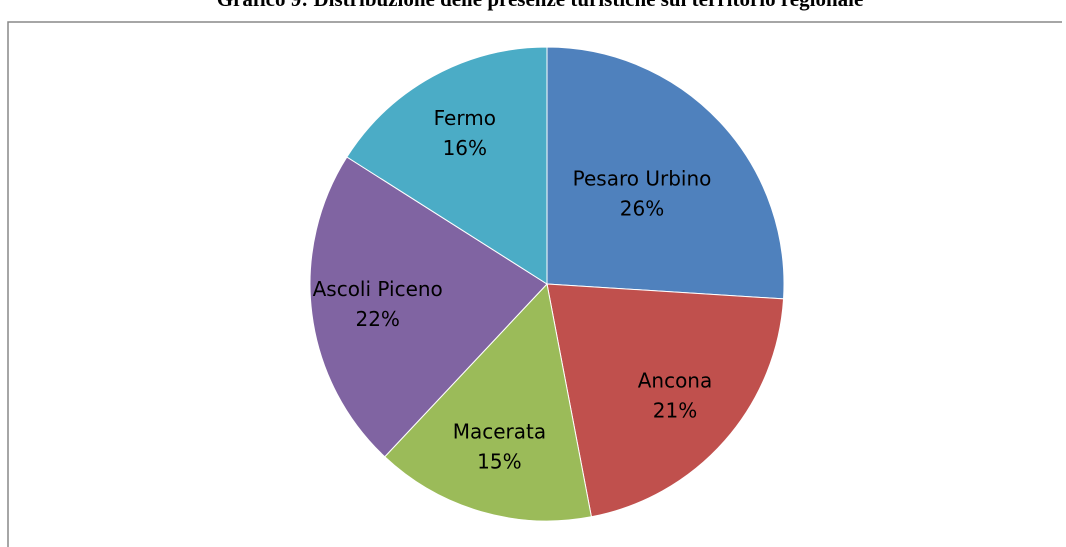  Describe the element at coordinates (377, 319) in the screenshot. I see `slice-value-label: 22%` at that location.